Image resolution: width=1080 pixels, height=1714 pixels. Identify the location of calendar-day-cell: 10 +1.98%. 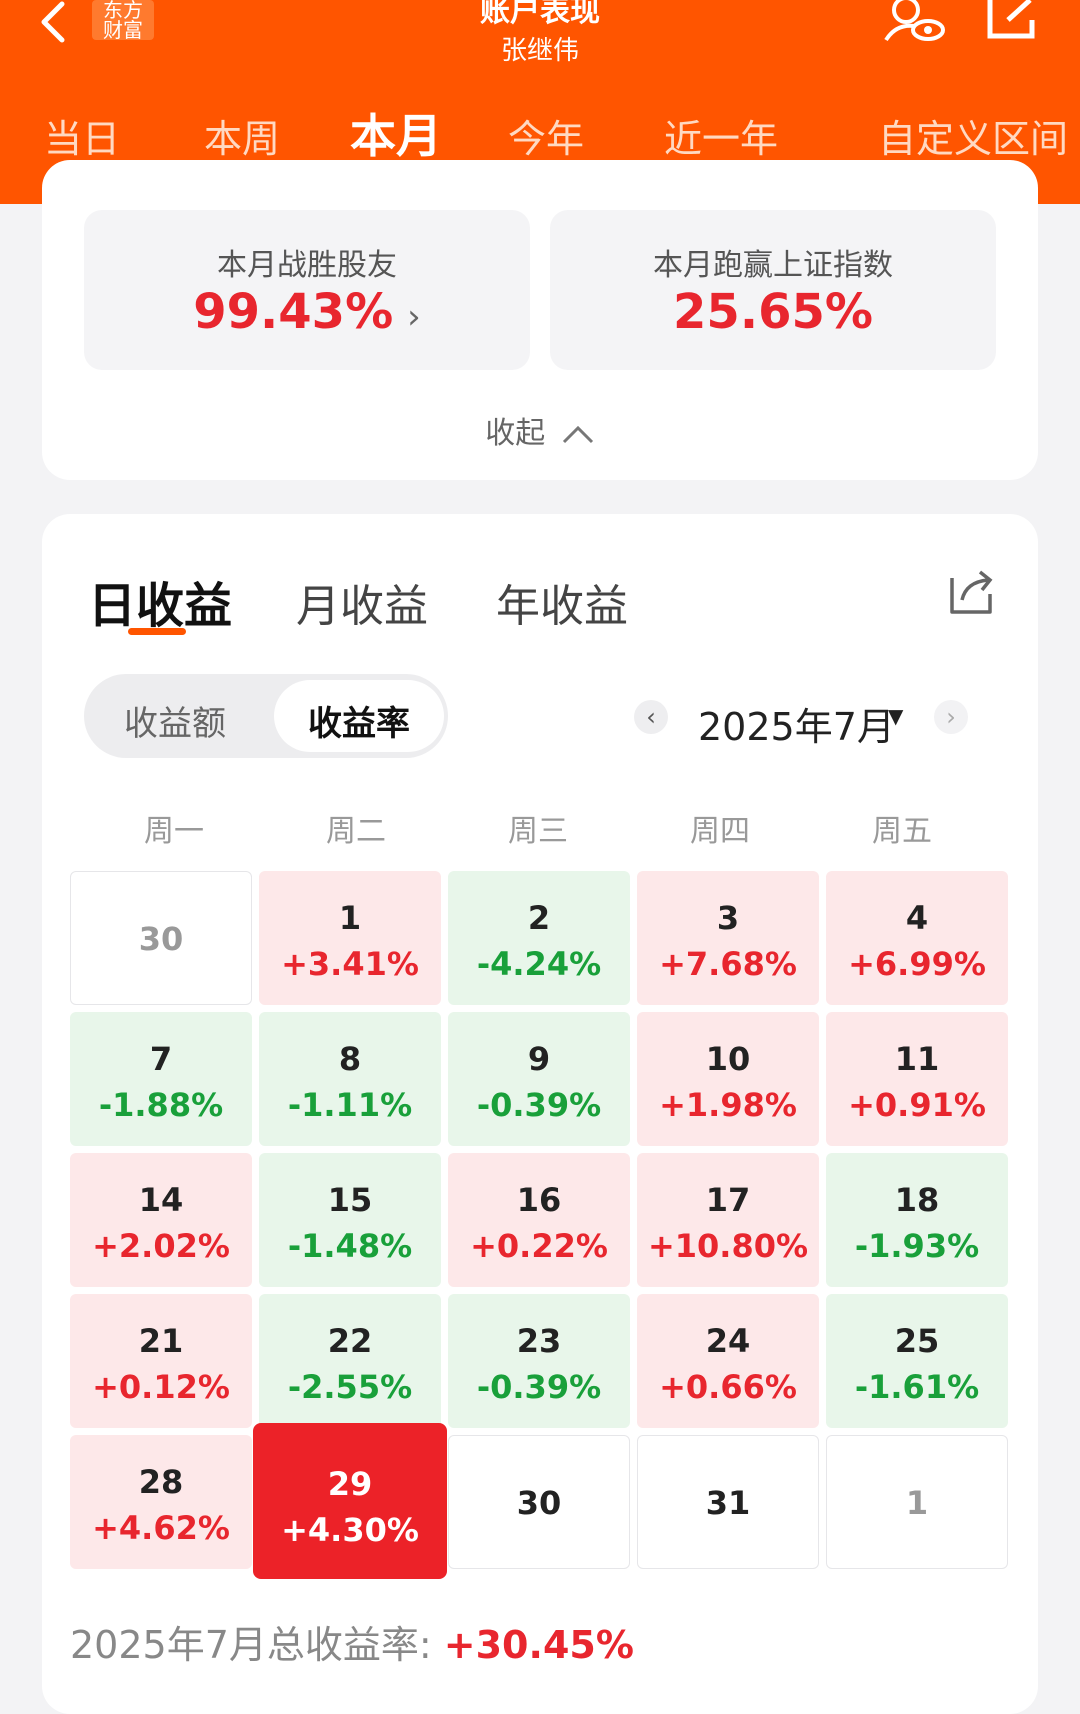
(728, 1079).